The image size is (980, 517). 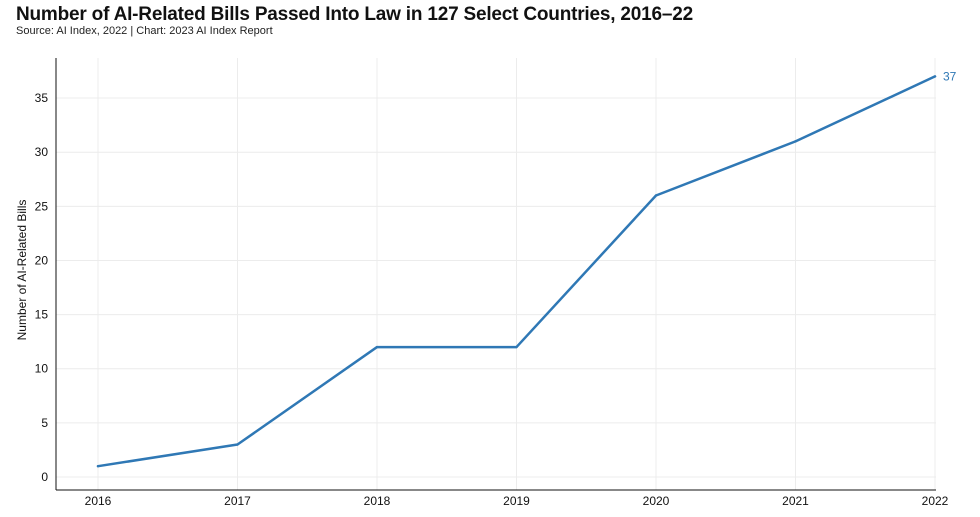 I want to click on y-tick-label: 0, so click(x=44, y=477).